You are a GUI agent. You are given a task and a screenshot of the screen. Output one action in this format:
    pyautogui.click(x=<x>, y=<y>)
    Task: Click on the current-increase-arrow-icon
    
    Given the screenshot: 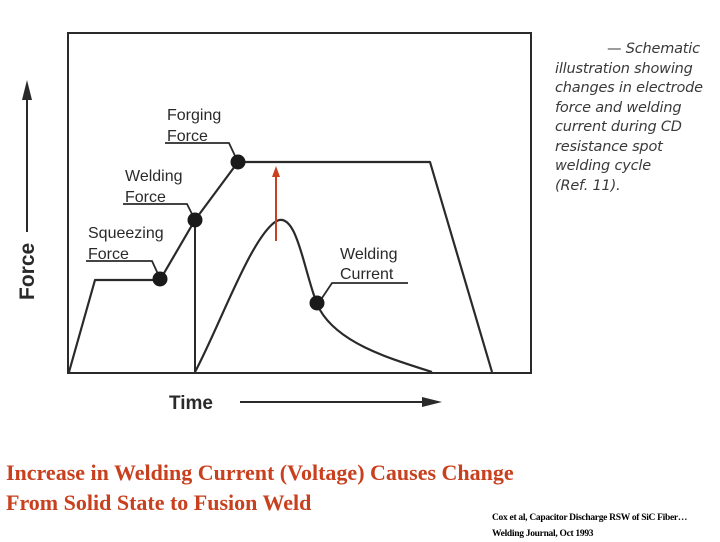 What is the action you would take?
    pyautogui.click(x=276, y=203)
    